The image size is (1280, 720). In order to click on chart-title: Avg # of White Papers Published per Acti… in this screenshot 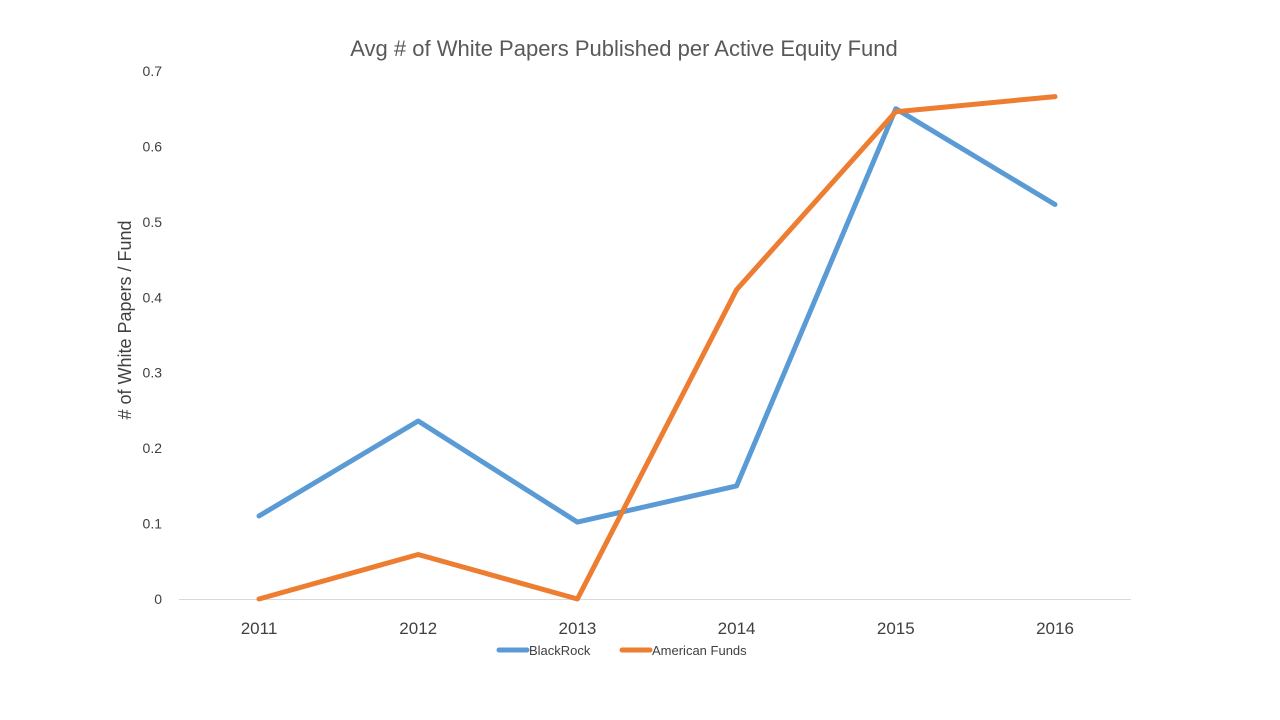, I will do `click(623, 48)`.